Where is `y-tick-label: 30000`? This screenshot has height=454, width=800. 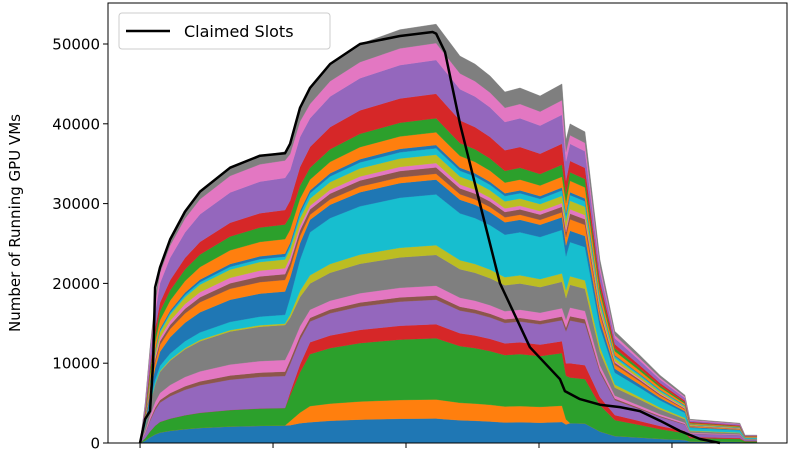 y-tick-label: 30000 is located at coordinates (76, 204).